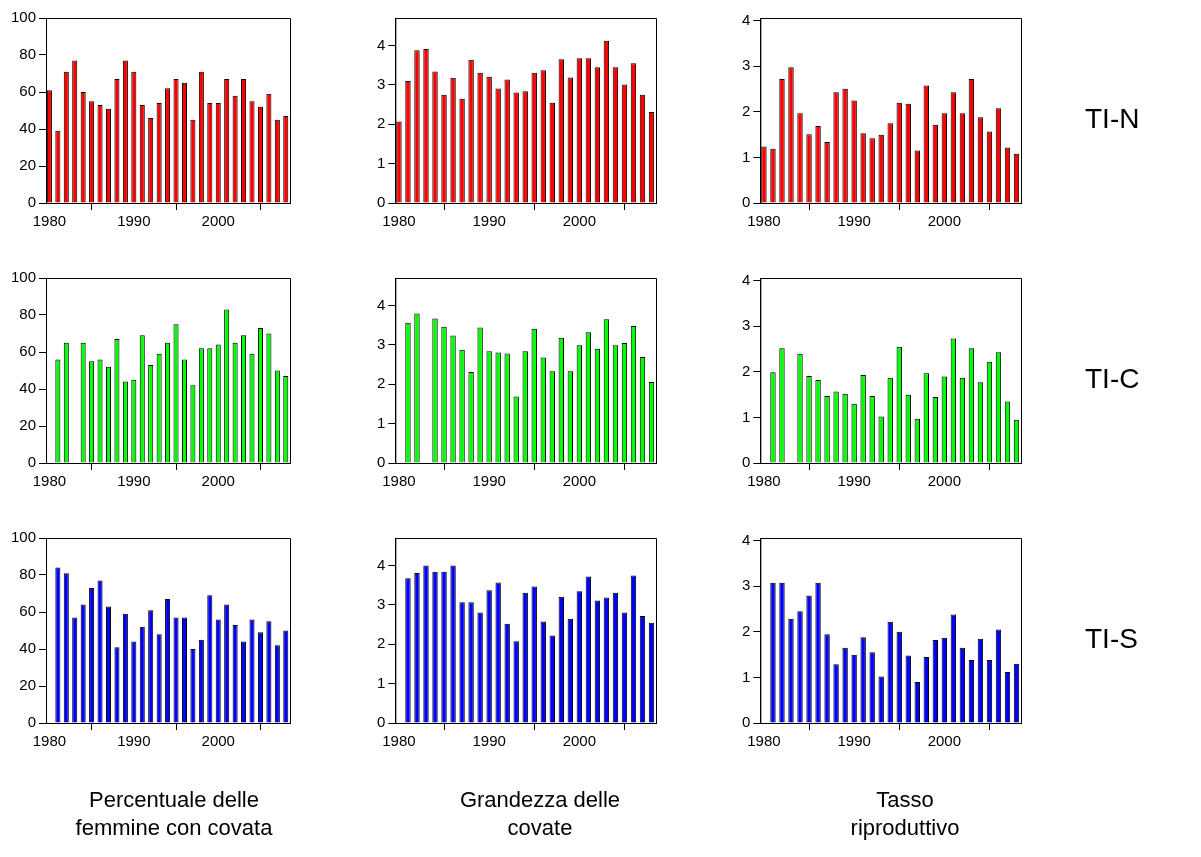 This screenshot has height=857, width=1201. What do you see at coordinates (174, 814) in the screenshot?
I see `x-axis-title: Percentuale delle femmine con covata` at bounding box center [174, 814].